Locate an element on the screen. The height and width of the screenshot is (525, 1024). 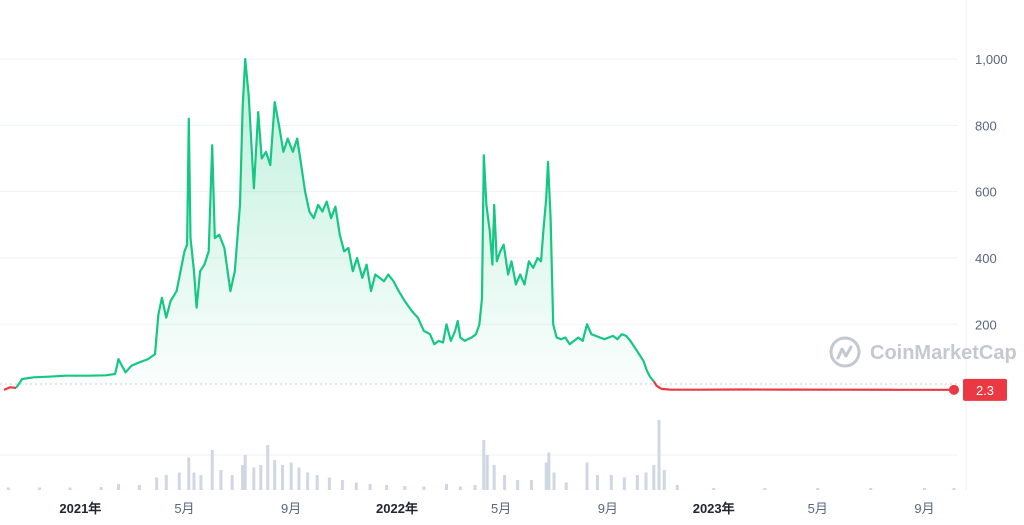
y-tick-label: 600 is located at coordinates (986, 192).